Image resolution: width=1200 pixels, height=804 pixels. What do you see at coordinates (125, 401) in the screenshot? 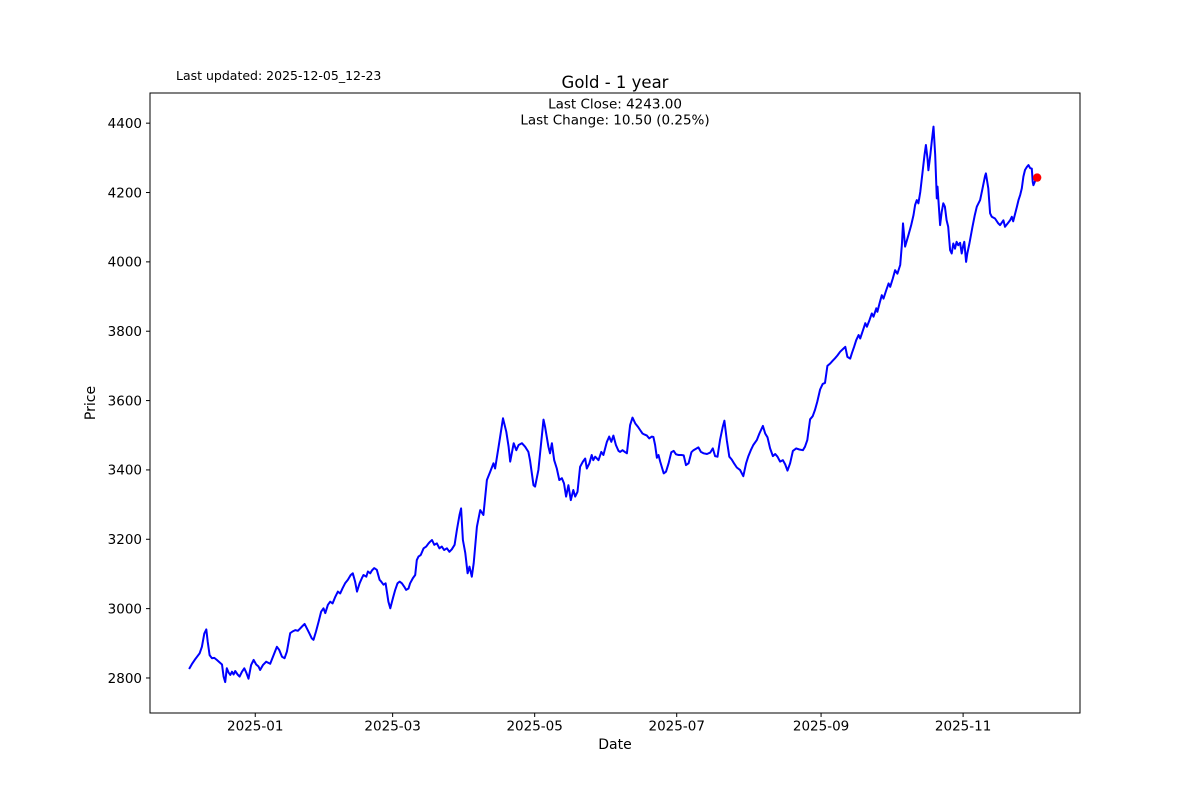
I see `y-tick-label: 3600` at bounding box center [125, 401].